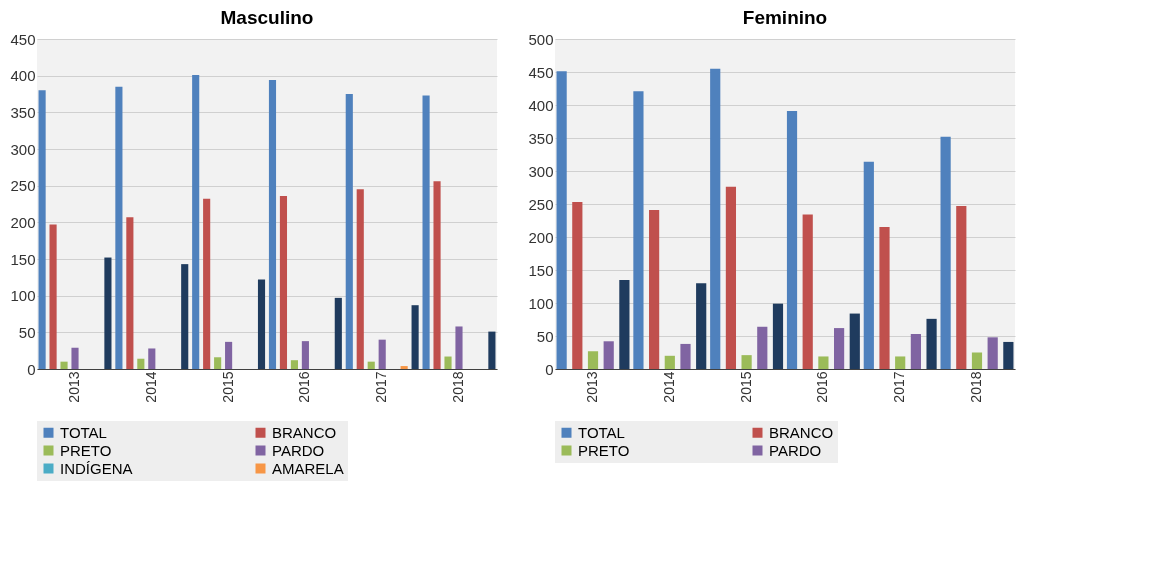 The width and height of the screenshot is (1173, 574). What do you see at coordinates (308, 468) in the screenshot?
I see `legend-label: AMARELA` at bounding box center [308, 468].